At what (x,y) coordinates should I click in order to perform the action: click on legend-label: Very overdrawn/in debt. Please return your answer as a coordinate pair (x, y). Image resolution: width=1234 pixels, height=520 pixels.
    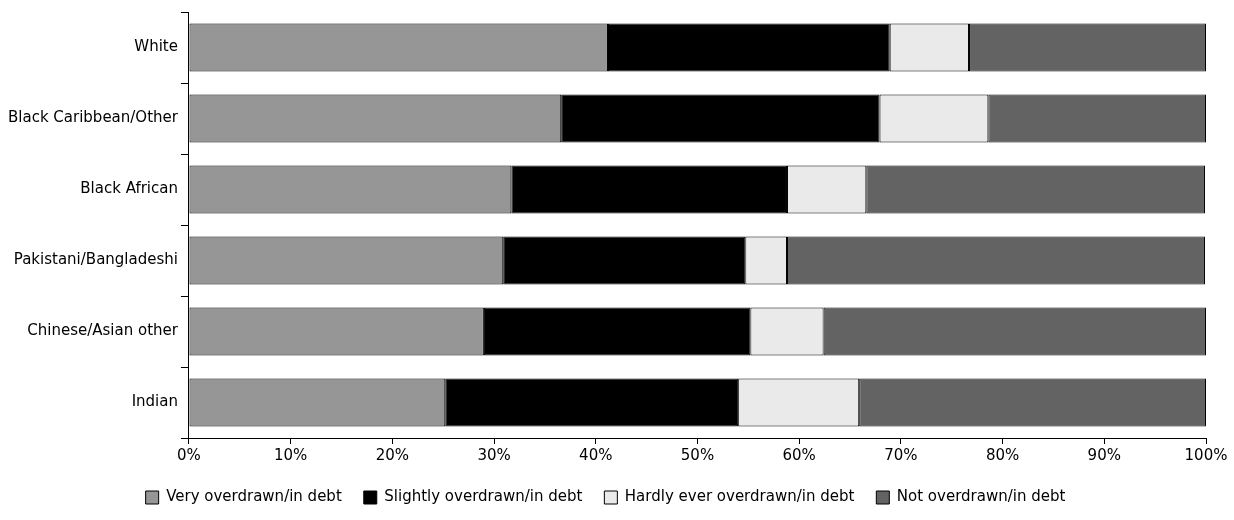
    Looking at the image, I should click on (254, 496).